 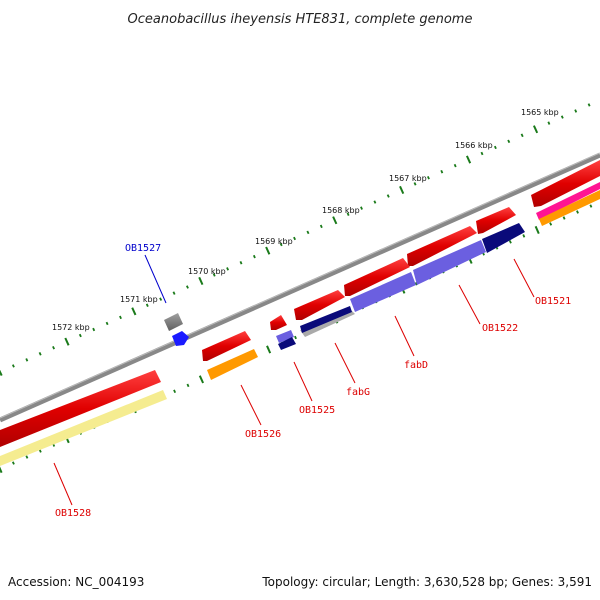 I want to click on gene-label-ob1521: OB1521, so click(x=553, y=301).